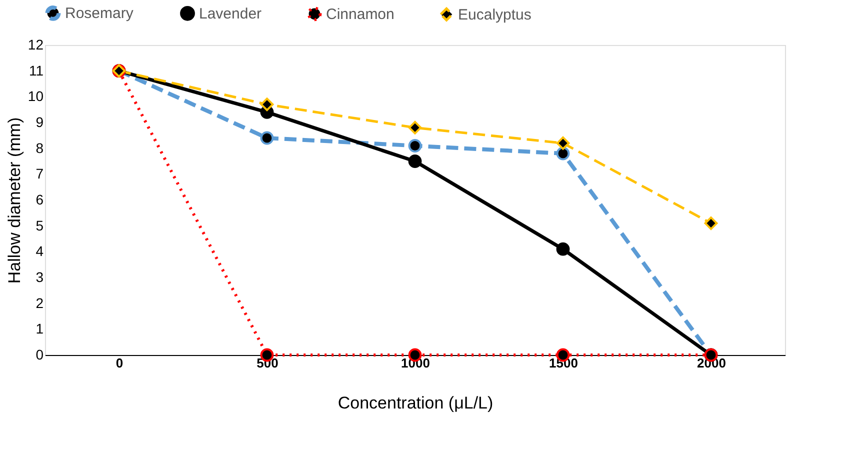  Describe the element at coordinates (40, 225) in the screenshot. I see `y-tick-label: 5` at that location.